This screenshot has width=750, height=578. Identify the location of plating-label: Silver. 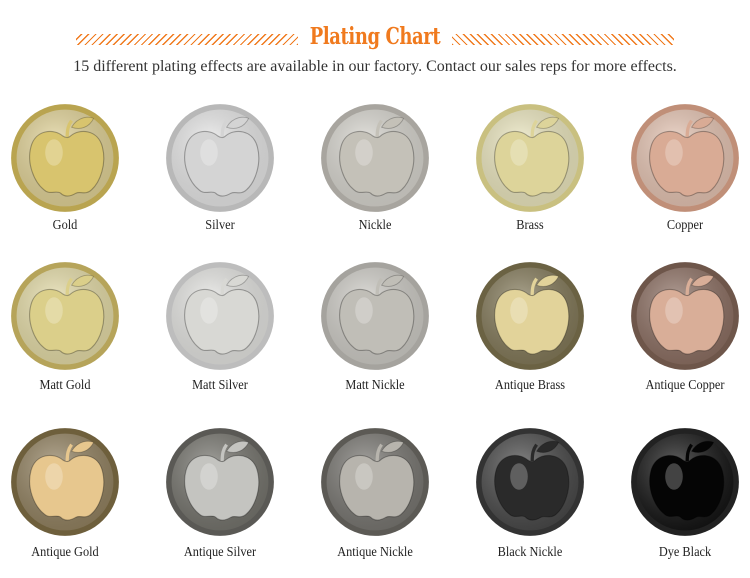
(220, 225).